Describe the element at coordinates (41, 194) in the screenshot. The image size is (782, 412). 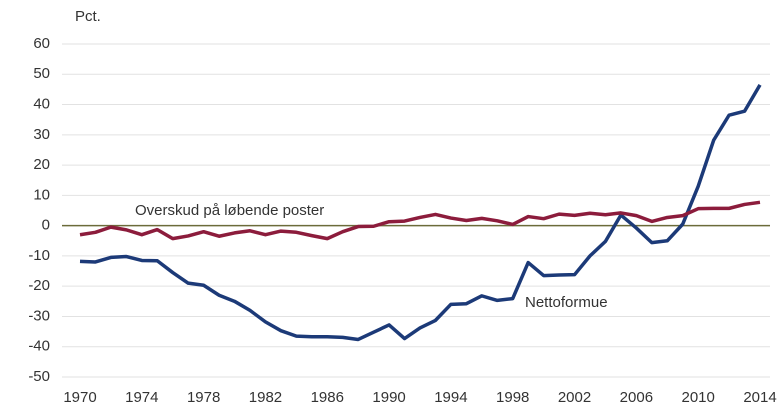
I see `y-tick-label: 10` at that location.